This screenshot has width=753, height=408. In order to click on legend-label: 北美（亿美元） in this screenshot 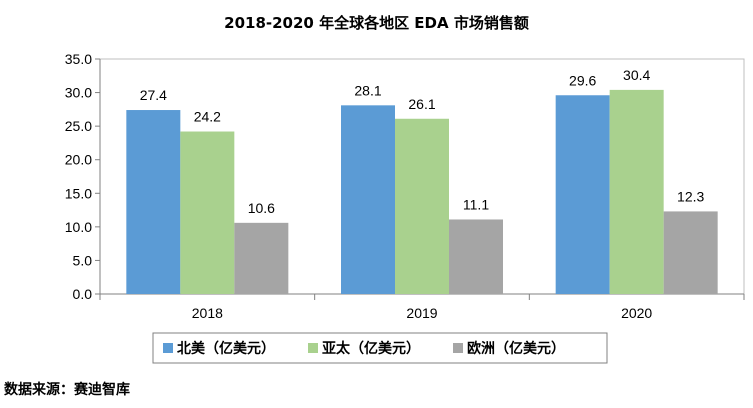, I will do `click(226, 348)`.